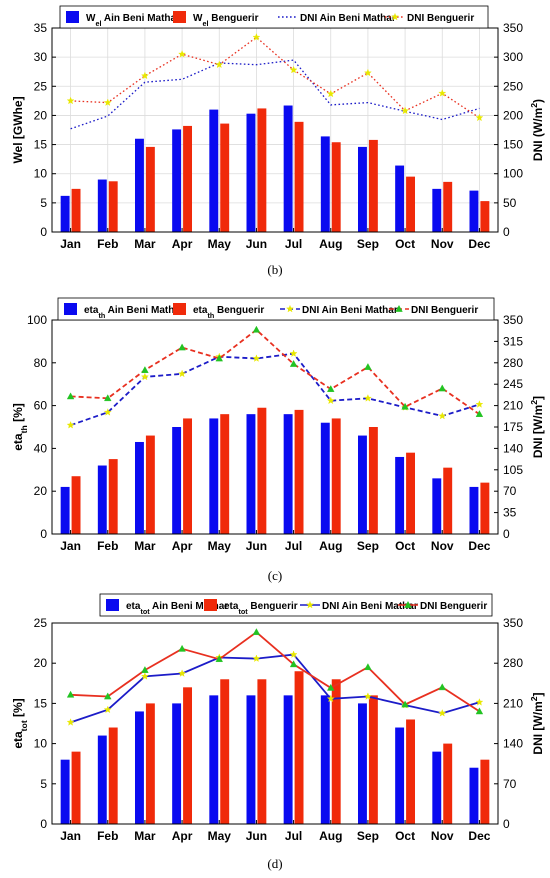 The image size is (550, 878). Describe the element at coordinates (510, 513) in the screenshot. I see `tick-label-right: 35` at that location.